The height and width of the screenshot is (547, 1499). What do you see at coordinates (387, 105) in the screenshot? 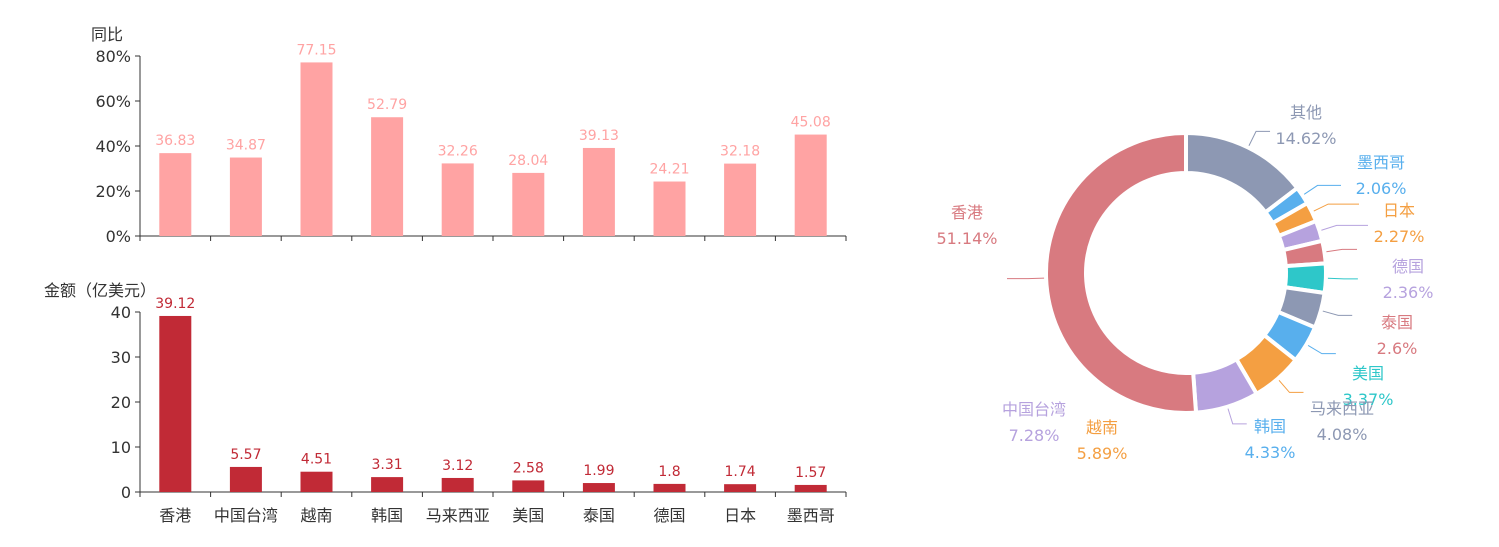
I see `yoy-bar-value-label: 52.79` at bounding box center [387, 105].